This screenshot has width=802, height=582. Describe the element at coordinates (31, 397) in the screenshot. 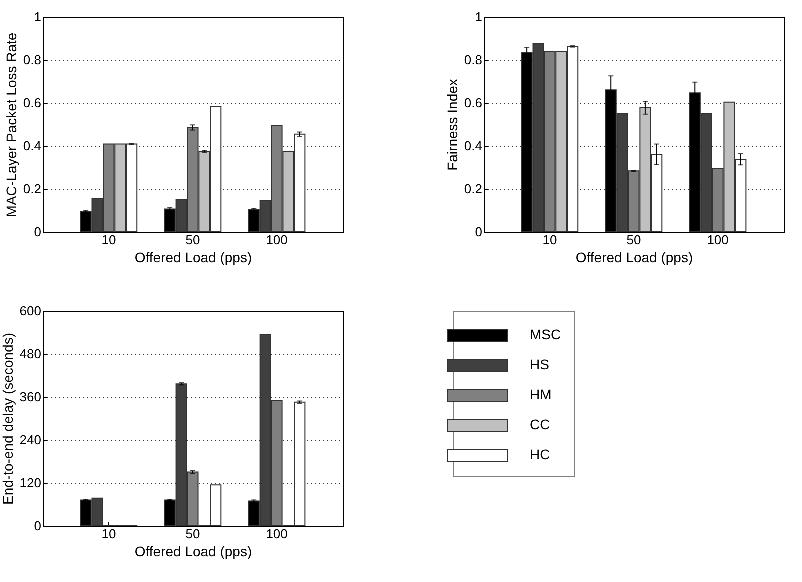

I see `y-tick-label: 360` at that location.